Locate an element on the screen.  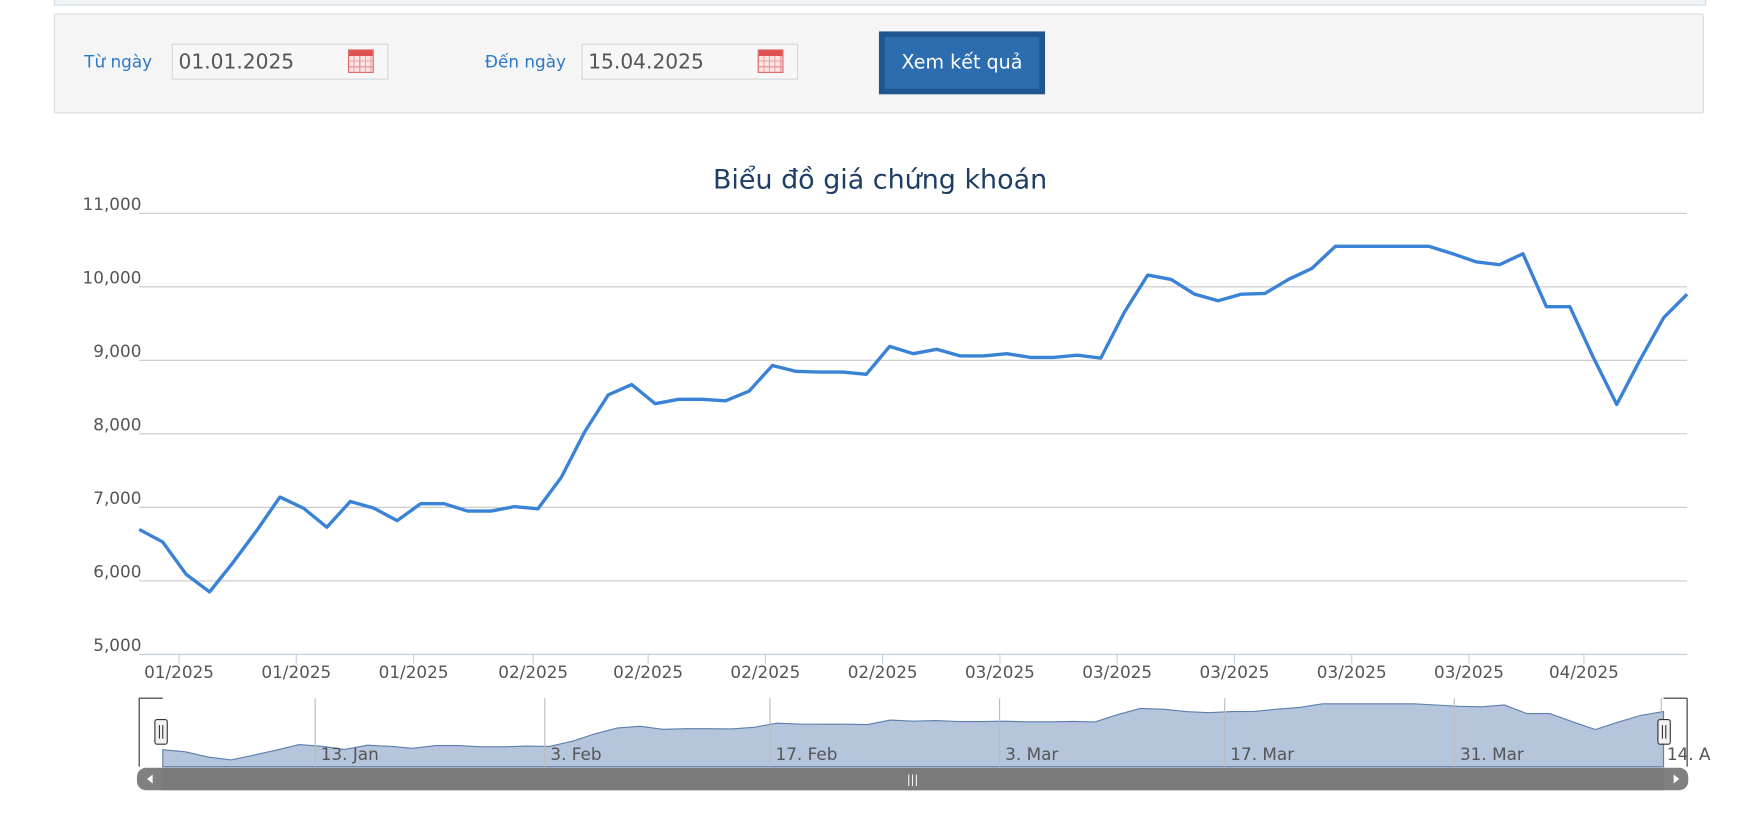
scrollbar-grip: ||| is located at coordinates (912, 780).